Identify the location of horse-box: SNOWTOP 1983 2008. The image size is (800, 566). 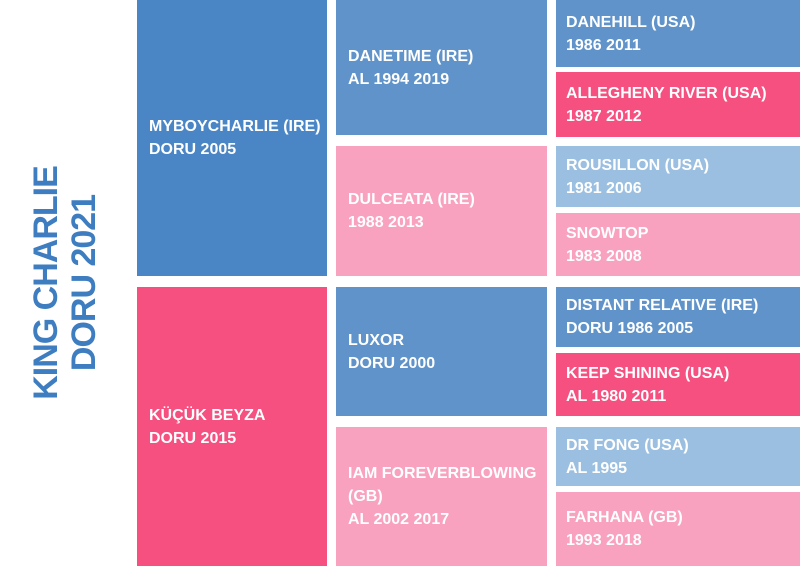
(678, 244).